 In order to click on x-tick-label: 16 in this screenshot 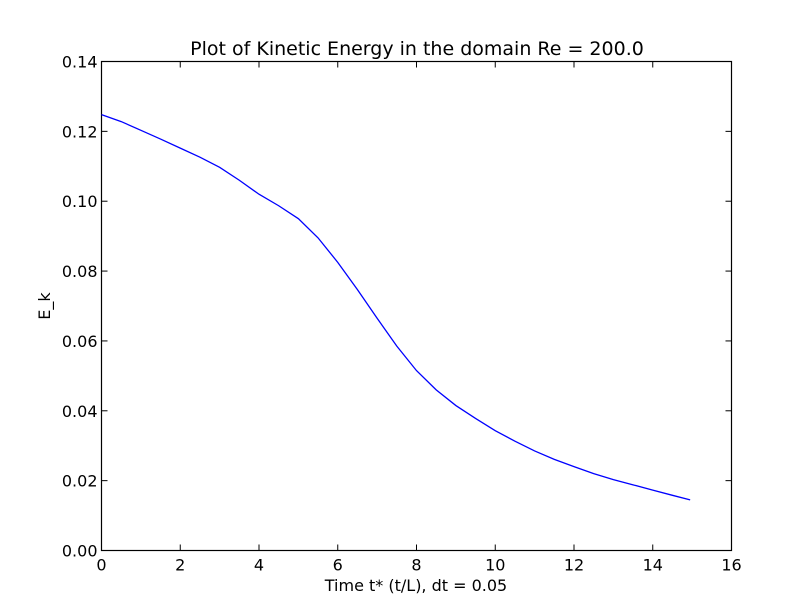, I will do `click(731, 565)`.